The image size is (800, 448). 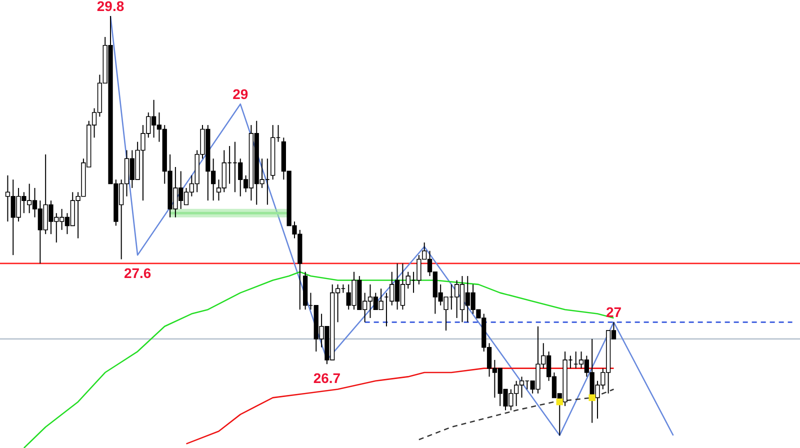 What do you see at coordinates (138, 273) in the screenshot?
I see `annotation: 27.6` at bounding box center [138, 273].